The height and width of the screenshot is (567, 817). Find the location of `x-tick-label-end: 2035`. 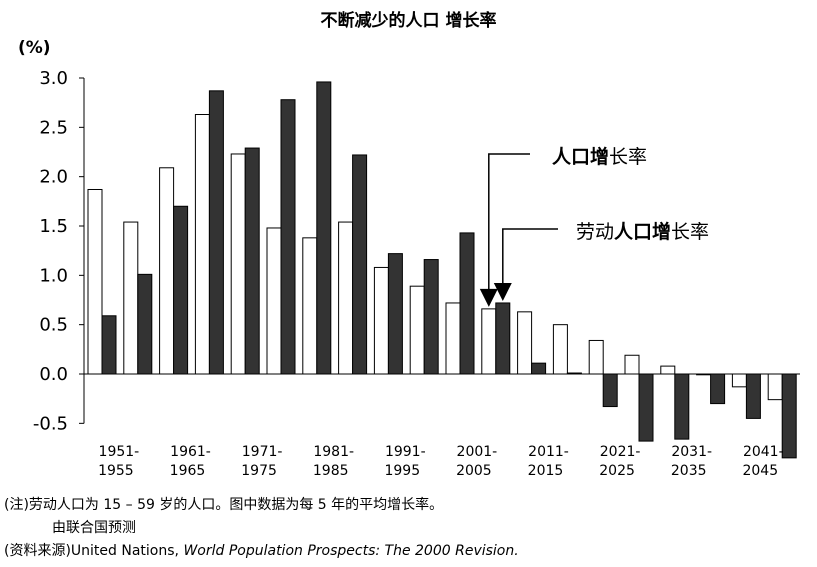

x-tick-label-end: 2035 is located at coordinates (689, 471).